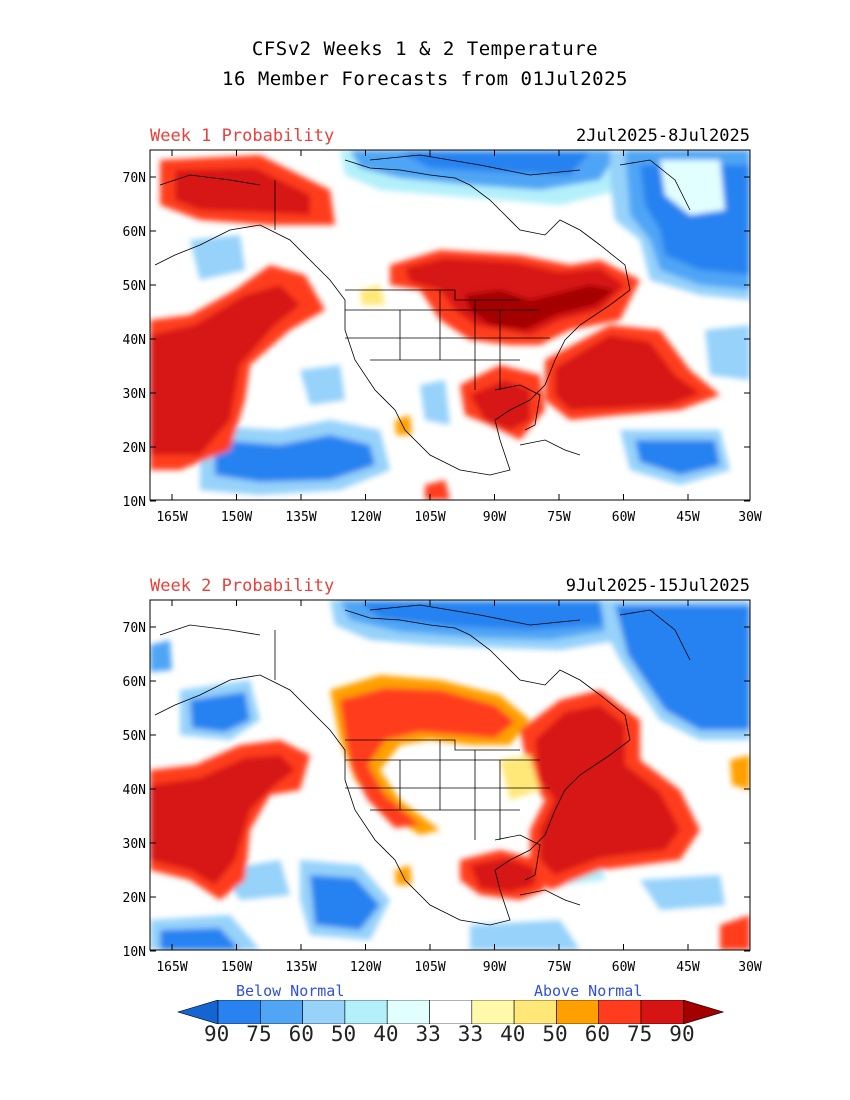 This screenshot has height=1100, width=850. Describe the element at coordinates (663, 136) in the screenshot. I see `week1-dates: 2Jul2025-8Jul2025` at that location.